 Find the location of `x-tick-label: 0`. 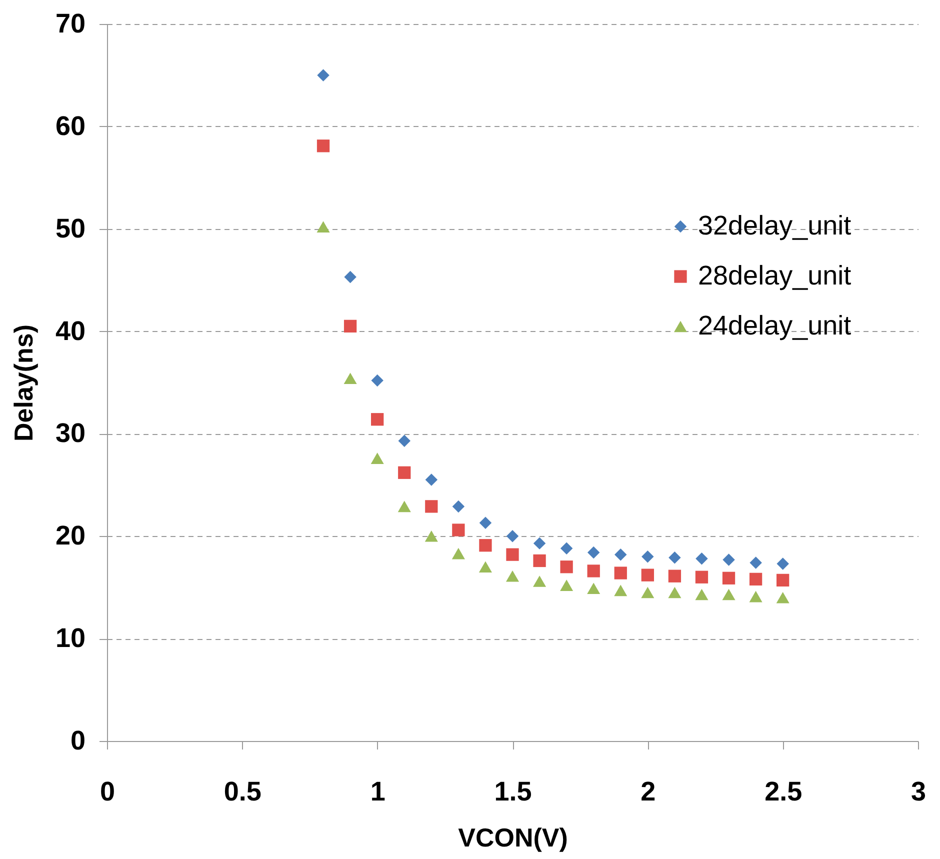

x-tick-label: 0 is located at coordinates (108, 791).